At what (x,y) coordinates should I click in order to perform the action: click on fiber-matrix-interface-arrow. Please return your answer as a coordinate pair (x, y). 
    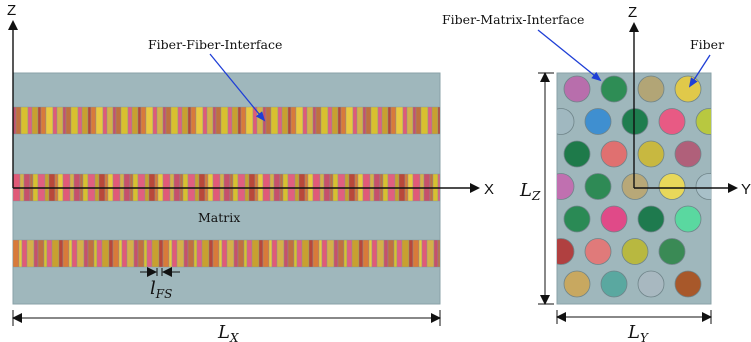
    Looking at the image, I should click on (569, 55).